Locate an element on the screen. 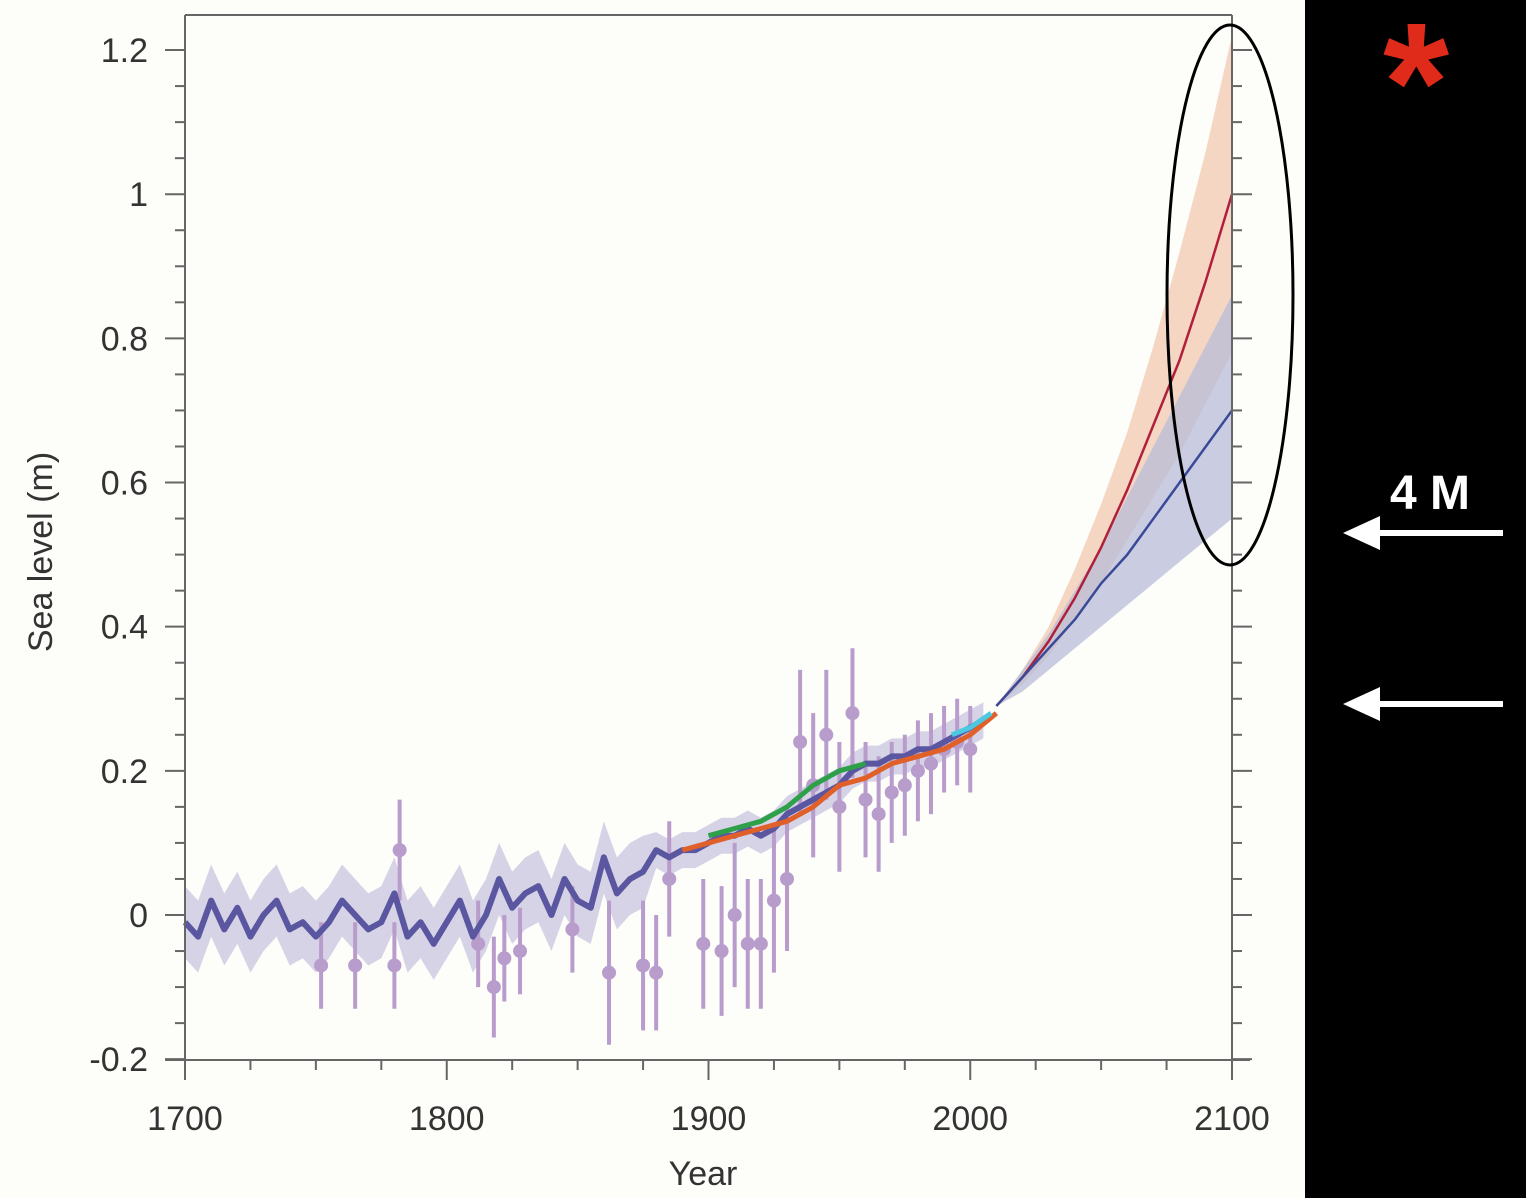 This screenshot has width=1526, height=1198. y-tick-label: 1 is located at coordinates (138, 195).